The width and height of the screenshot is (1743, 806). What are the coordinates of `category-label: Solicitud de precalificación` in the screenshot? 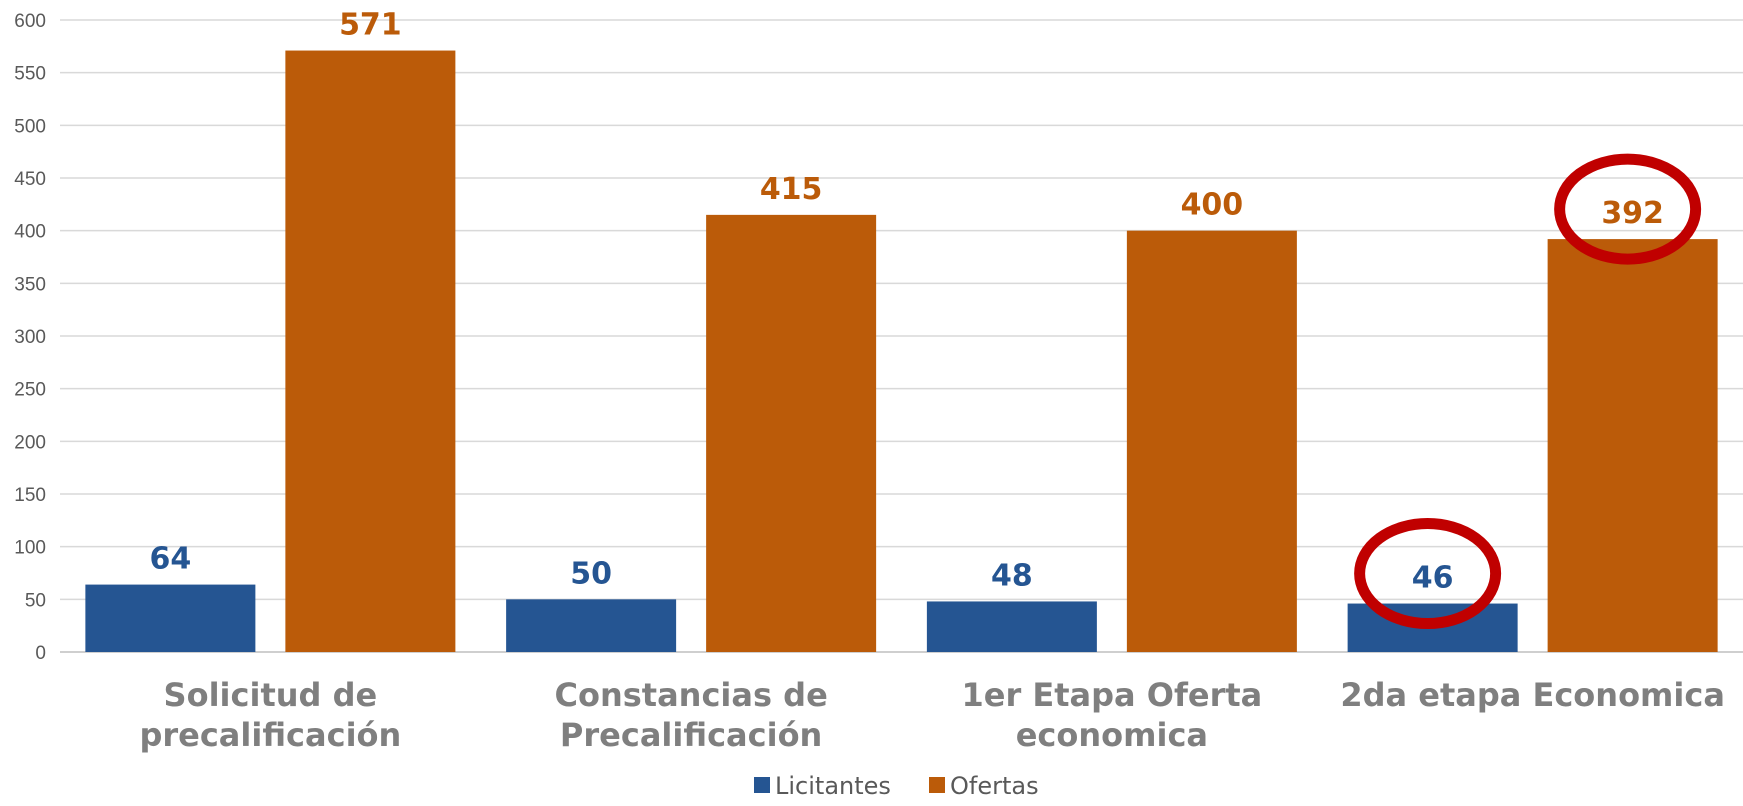 It's located at (270, 715).